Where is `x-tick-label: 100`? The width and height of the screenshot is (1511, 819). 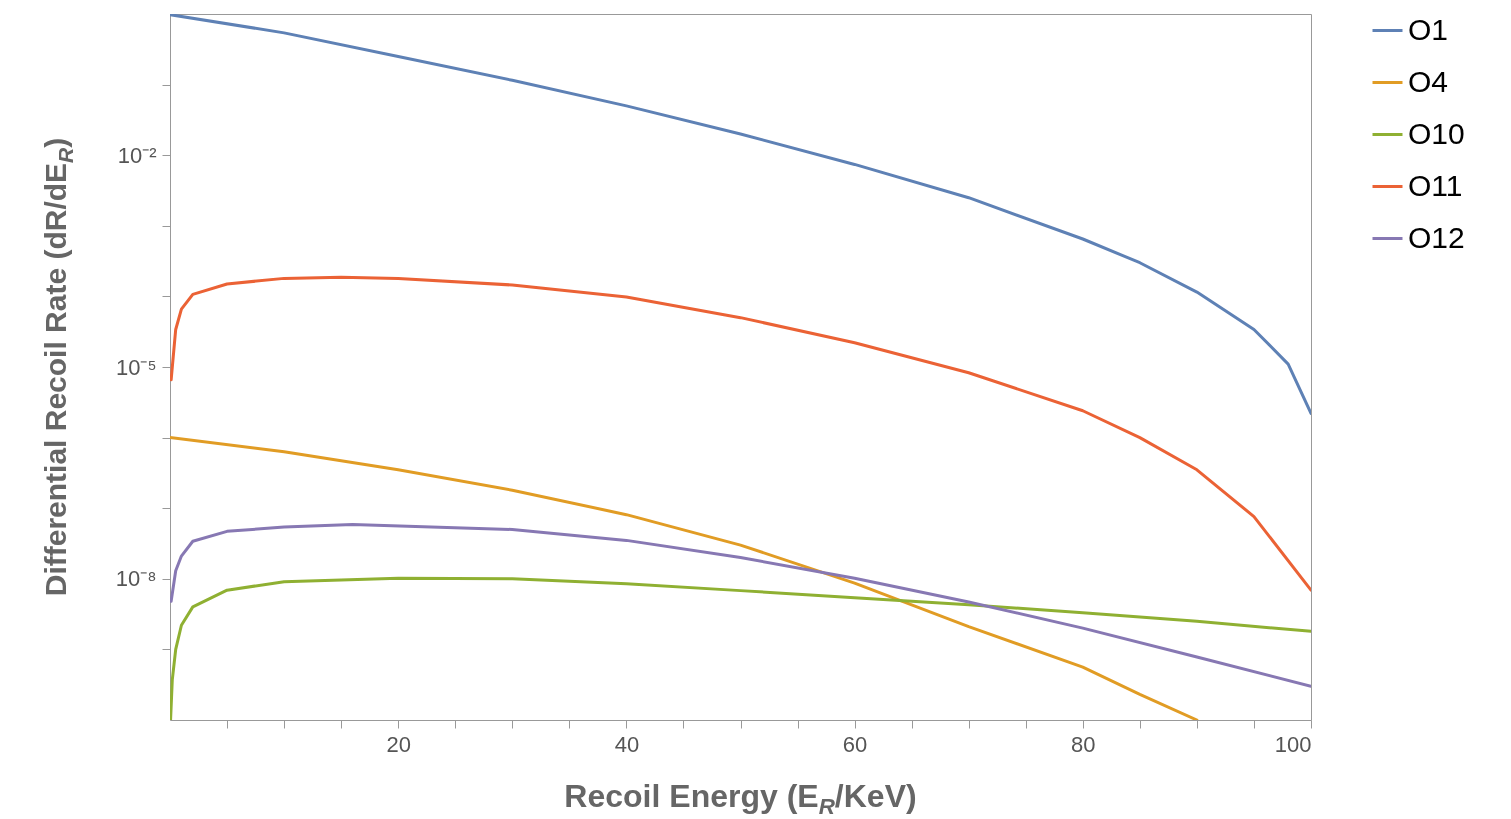
x-tick-label: 100 is located at coordinates (1293, 744).